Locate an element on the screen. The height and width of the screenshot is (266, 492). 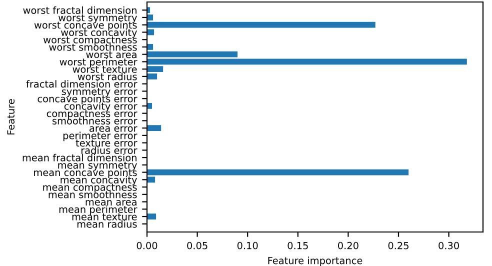
x-tick-label: 0.20 is located at coordinates (348, 246).